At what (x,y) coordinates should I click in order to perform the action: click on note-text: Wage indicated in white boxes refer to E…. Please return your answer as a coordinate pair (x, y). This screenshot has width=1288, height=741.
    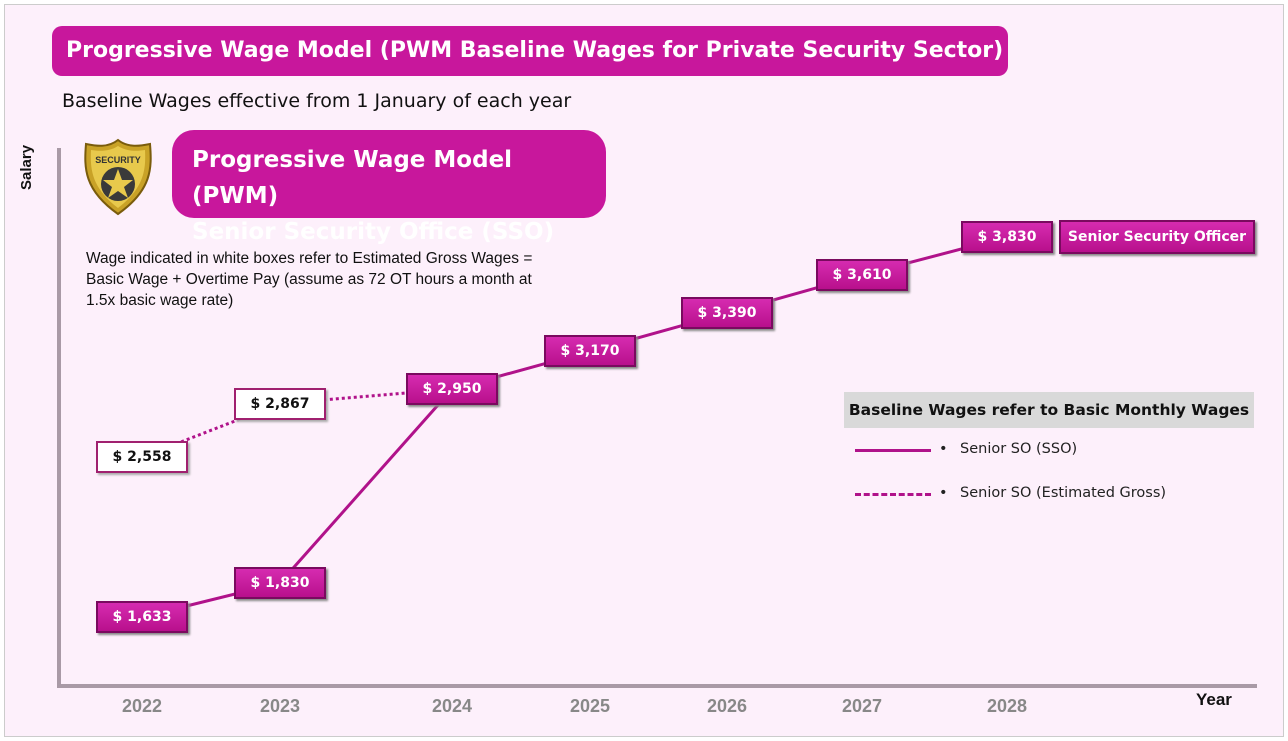
    Looking at the image, I should click on (309, 279).